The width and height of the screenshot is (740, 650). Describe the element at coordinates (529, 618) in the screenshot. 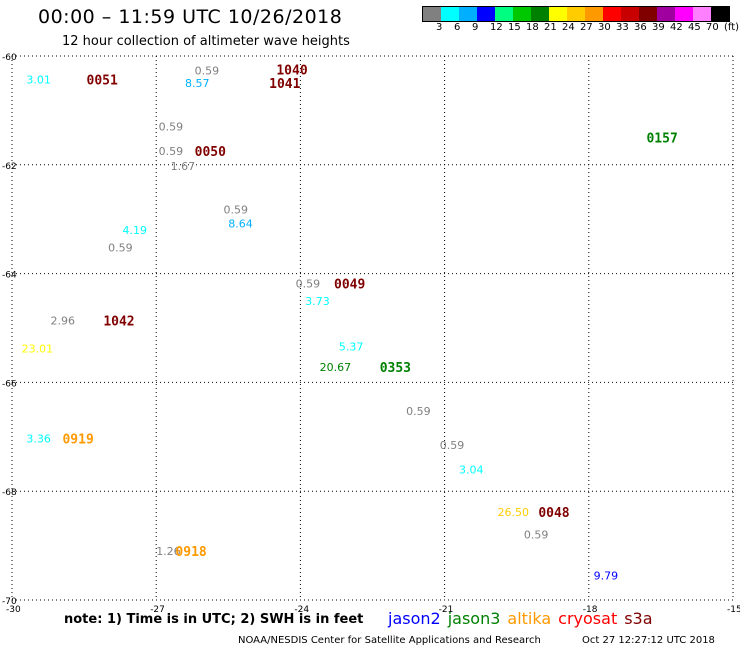

I see `legend-altika: altika` at that location.